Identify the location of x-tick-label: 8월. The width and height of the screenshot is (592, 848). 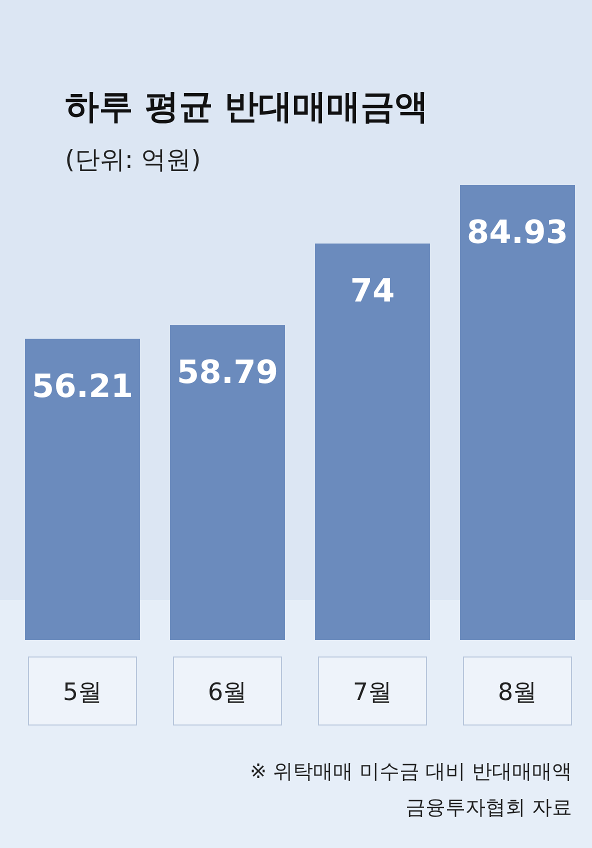
(518, 692).